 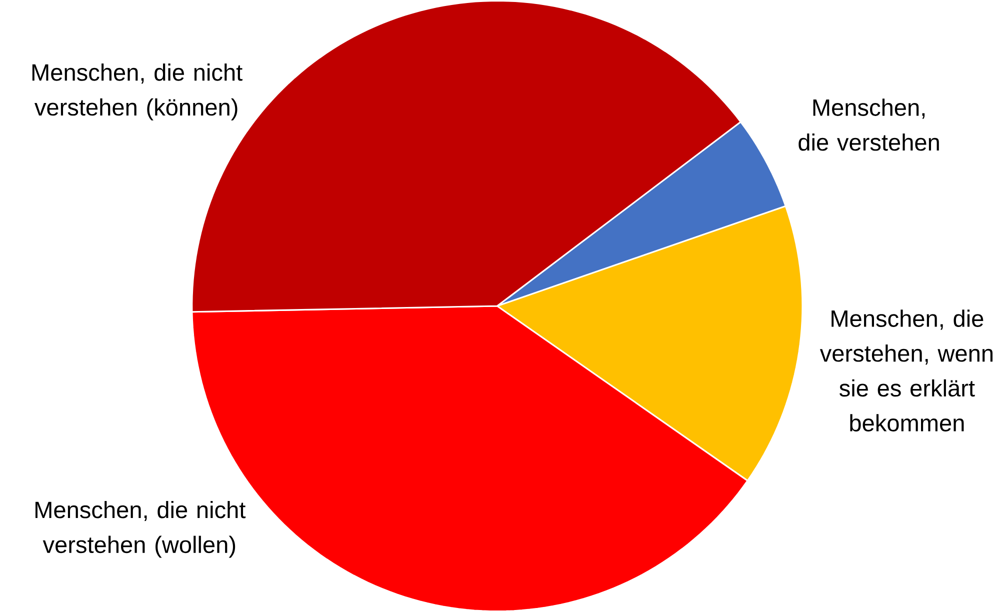 What do you see at coordinates (868, 124) in the screenshot?
I see `slice-label: Menschen, die verstehen` at bounding box center [868, 124].